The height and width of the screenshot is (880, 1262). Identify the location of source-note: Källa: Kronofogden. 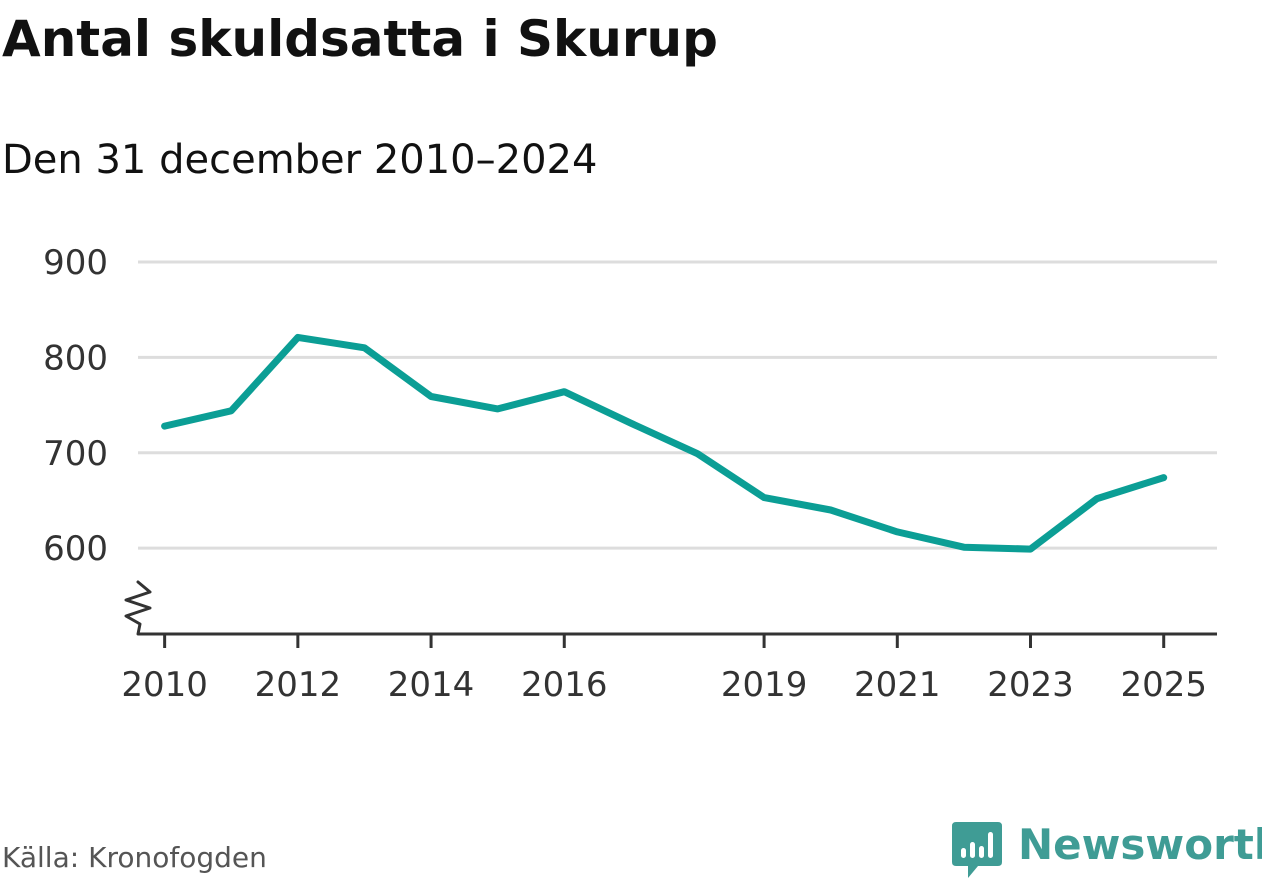
(134, 857).